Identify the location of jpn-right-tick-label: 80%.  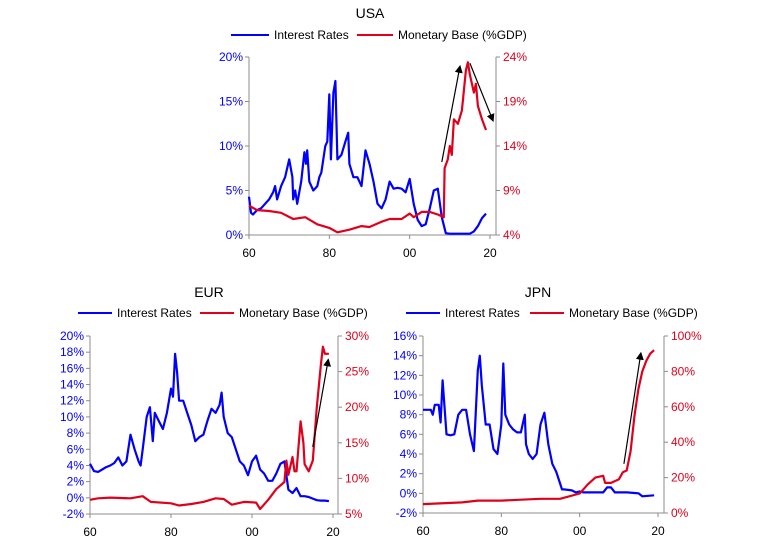
(683, 371).